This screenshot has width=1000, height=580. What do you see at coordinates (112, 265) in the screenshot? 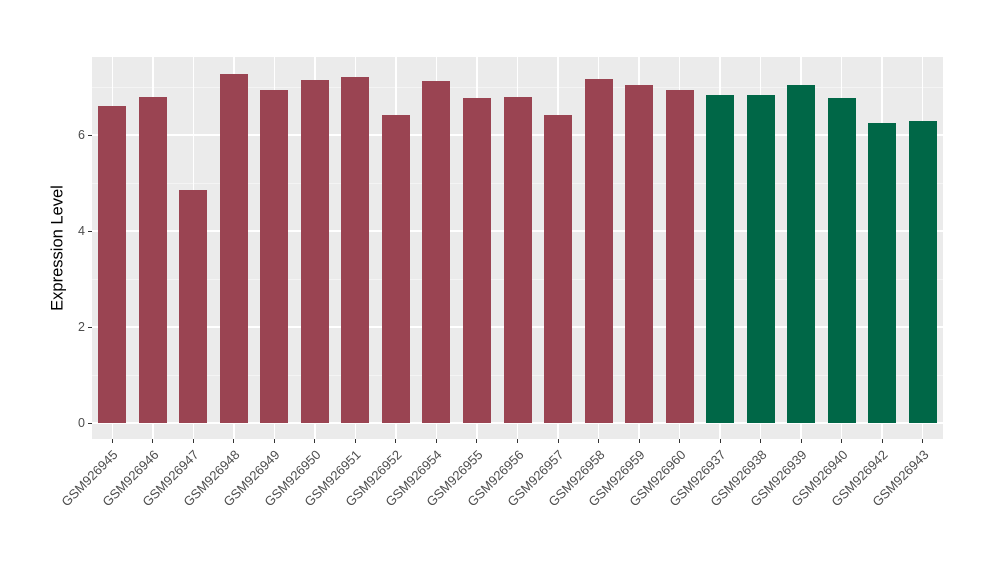
I see `bar-GSM926945` at bounding box center [112, 265].